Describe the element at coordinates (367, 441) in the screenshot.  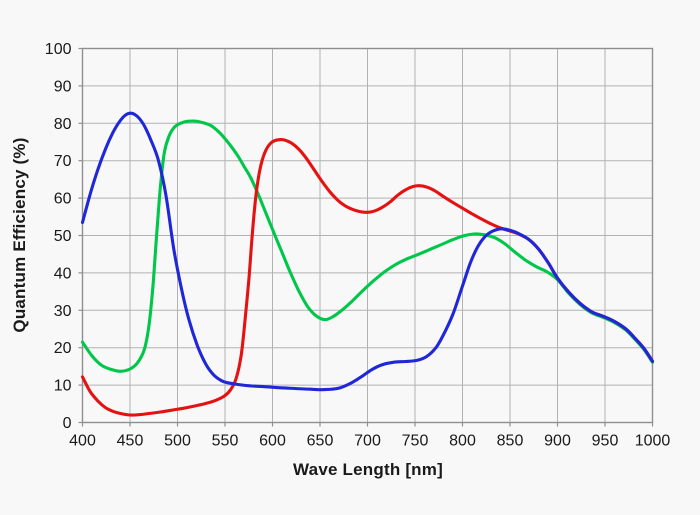
I see `x-tick-label: 700` at that location.